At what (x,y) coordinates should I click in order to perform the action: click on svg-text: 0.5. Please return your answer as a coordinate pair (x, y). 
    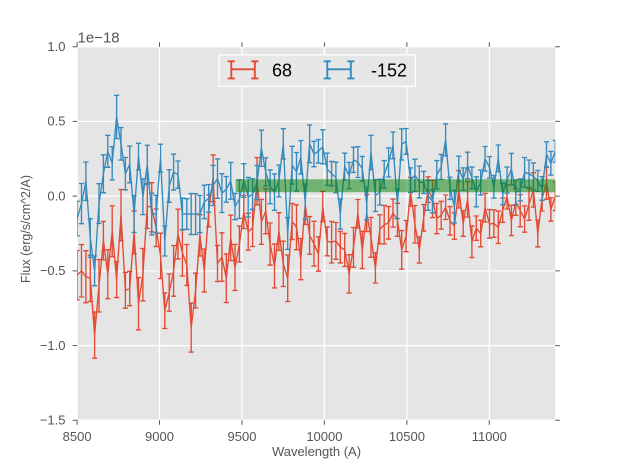
    Looking at the image, I should click on (56, 121).